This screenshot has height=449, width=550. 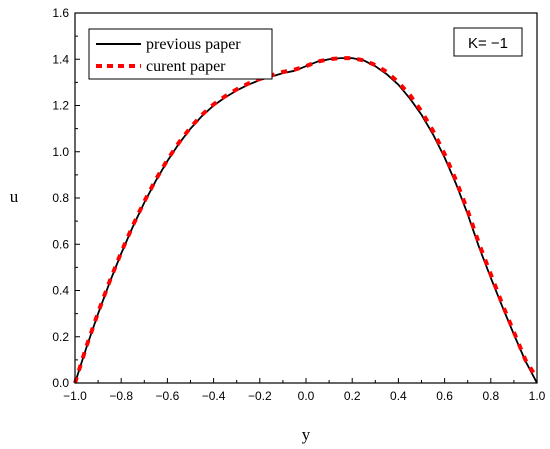 I want to click on y-tick-label: 0.8, so click(x=60, y=198).